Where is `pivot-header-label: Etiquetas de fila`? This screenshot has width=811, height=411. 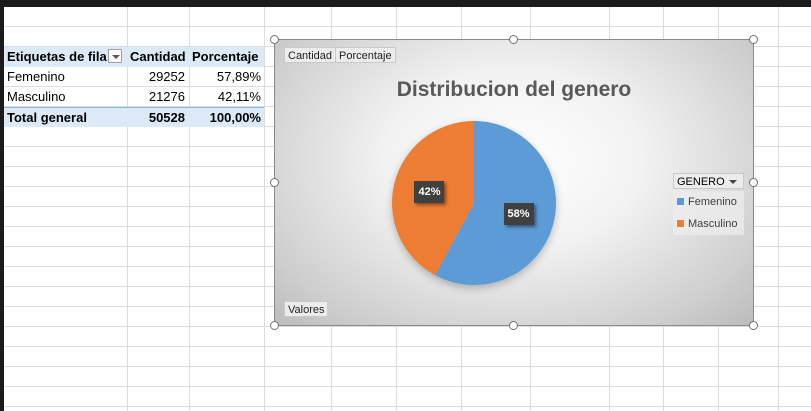 pivot-header-label: Etiquetas de fila is located at coordinates (57, 56).